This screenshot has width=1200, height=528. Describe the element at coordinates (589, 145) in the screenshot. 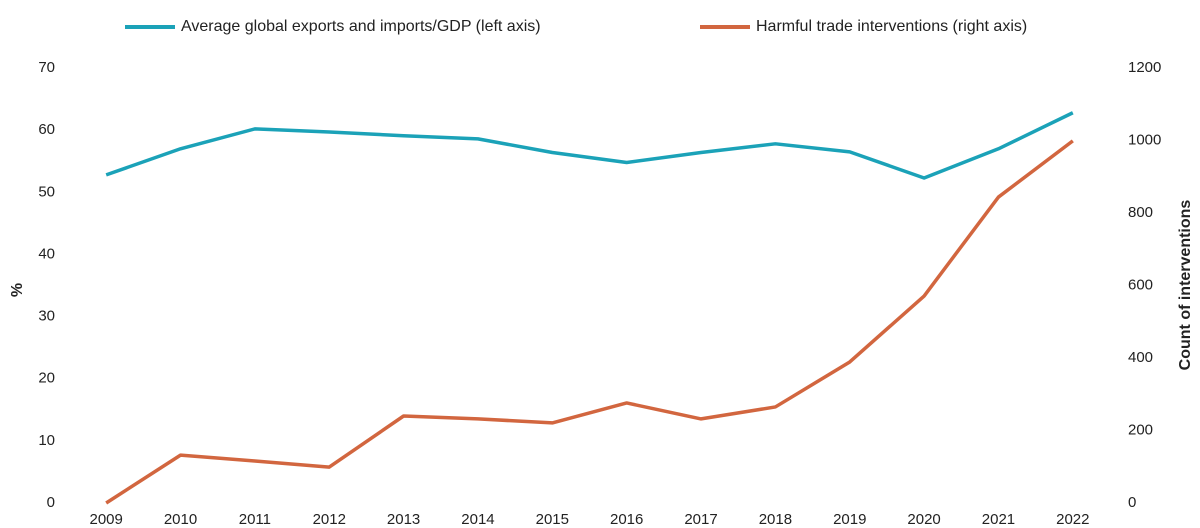

I see `series-line` at that location.